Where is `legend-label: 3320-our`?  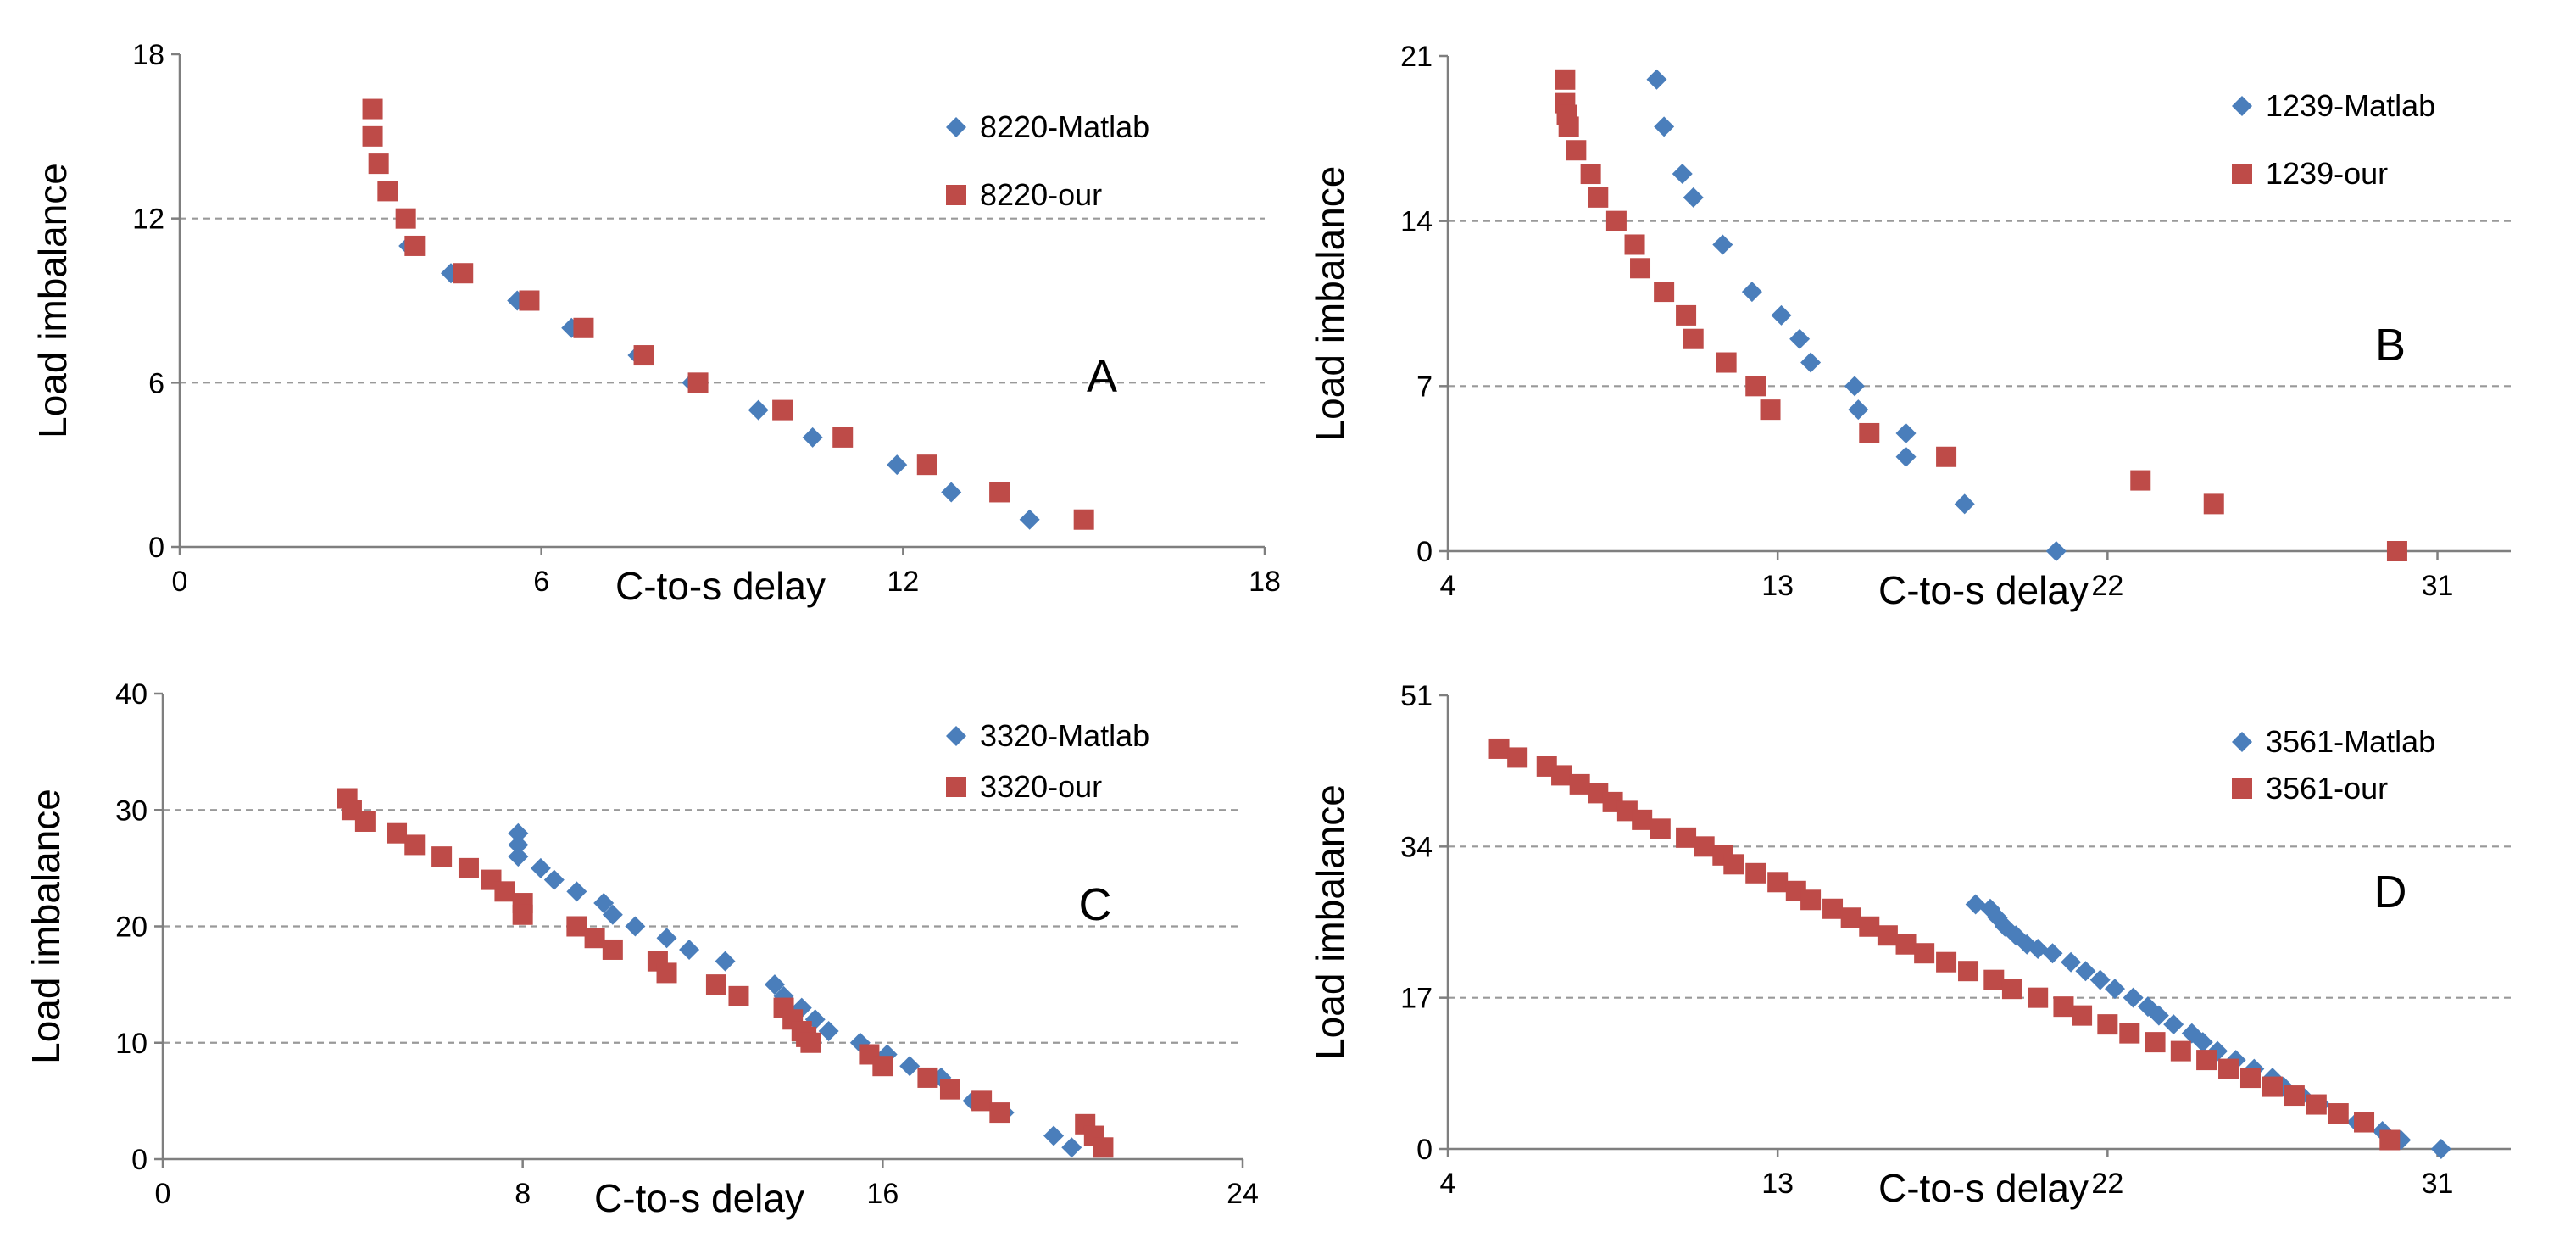 legend-label: 3320-our is located at coordinates (1041, 786).